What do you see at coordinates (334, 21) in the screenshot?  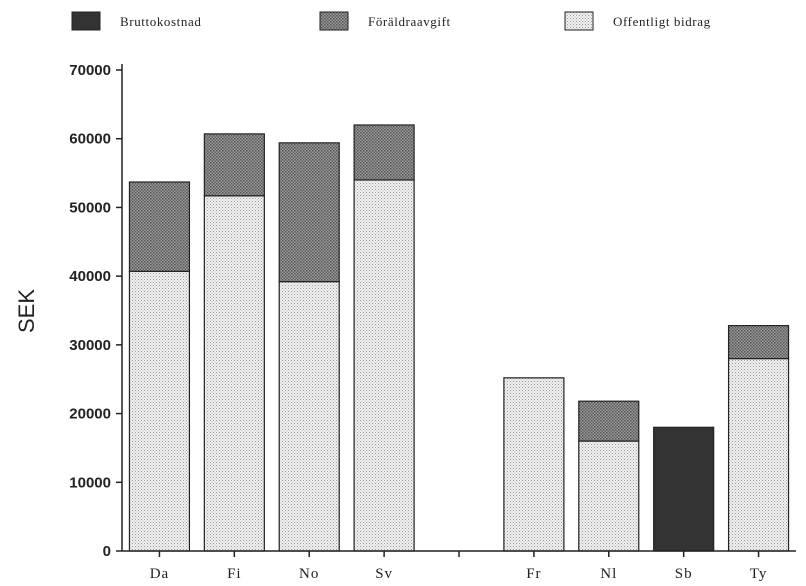 I see `legend-swatch-foraldra` at bounding box center [334, 21].